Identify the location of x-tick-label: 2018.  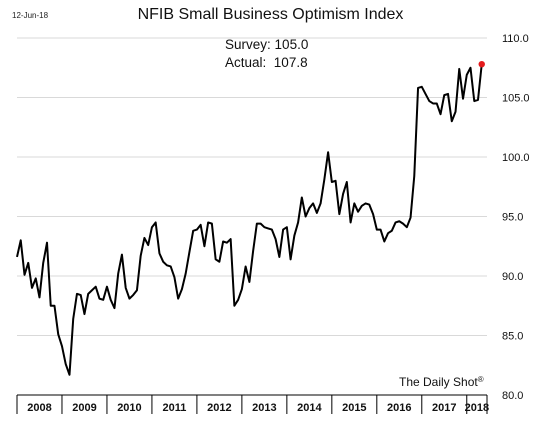
(477, 408).